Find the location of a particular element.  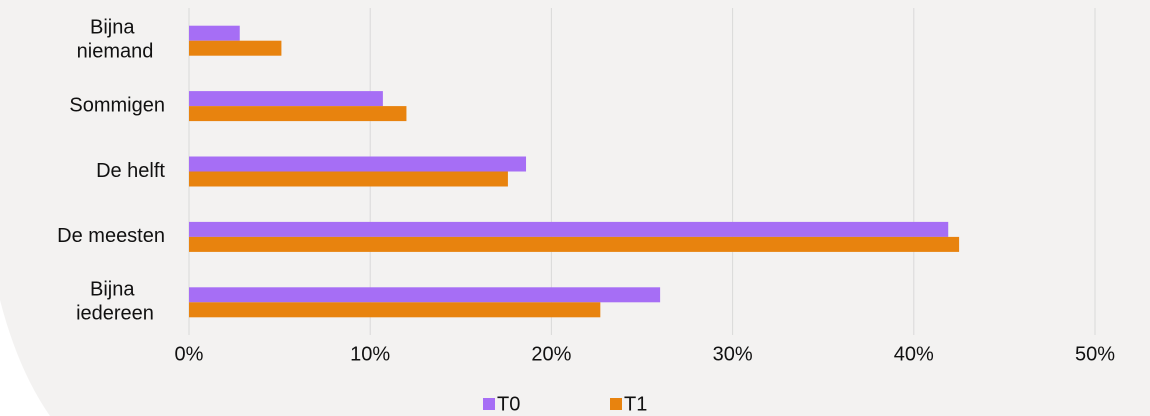

y-tick-label: De meesten is located at coordinates (111, 236).